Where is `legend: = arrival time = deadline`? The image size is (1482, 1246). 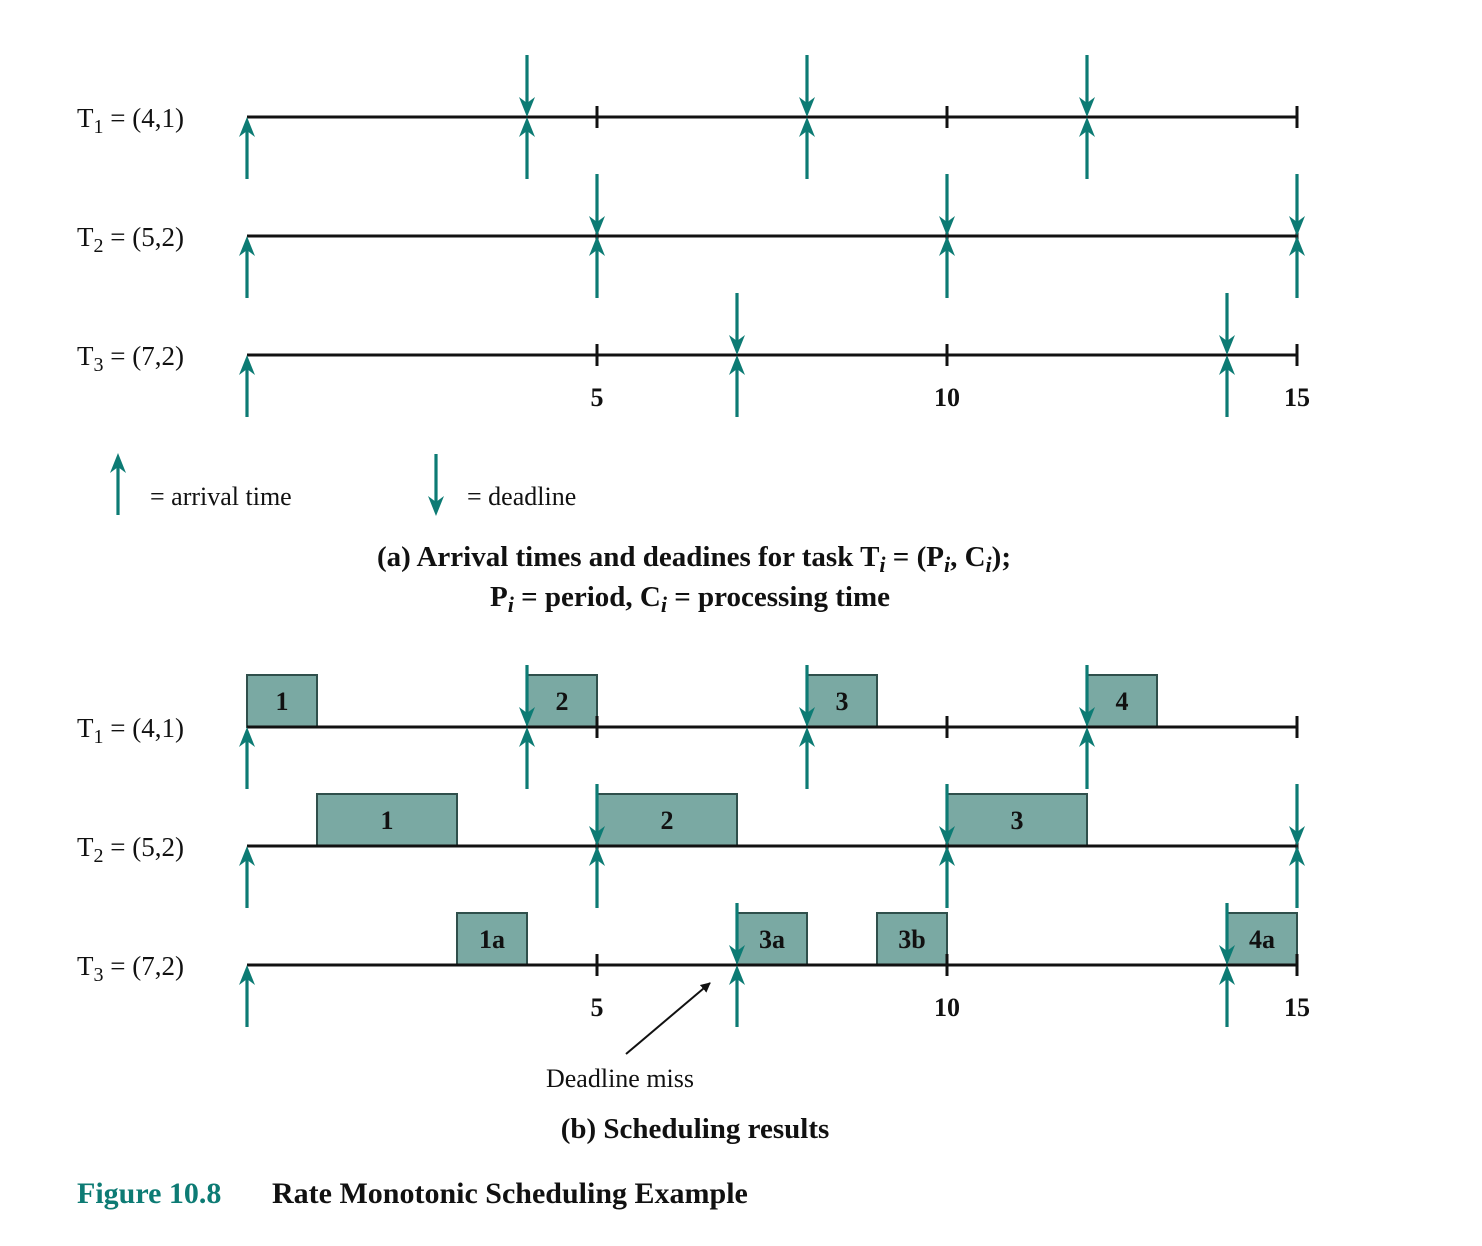 legend: = arrival time = deadline is located at coordinates (343, 484).